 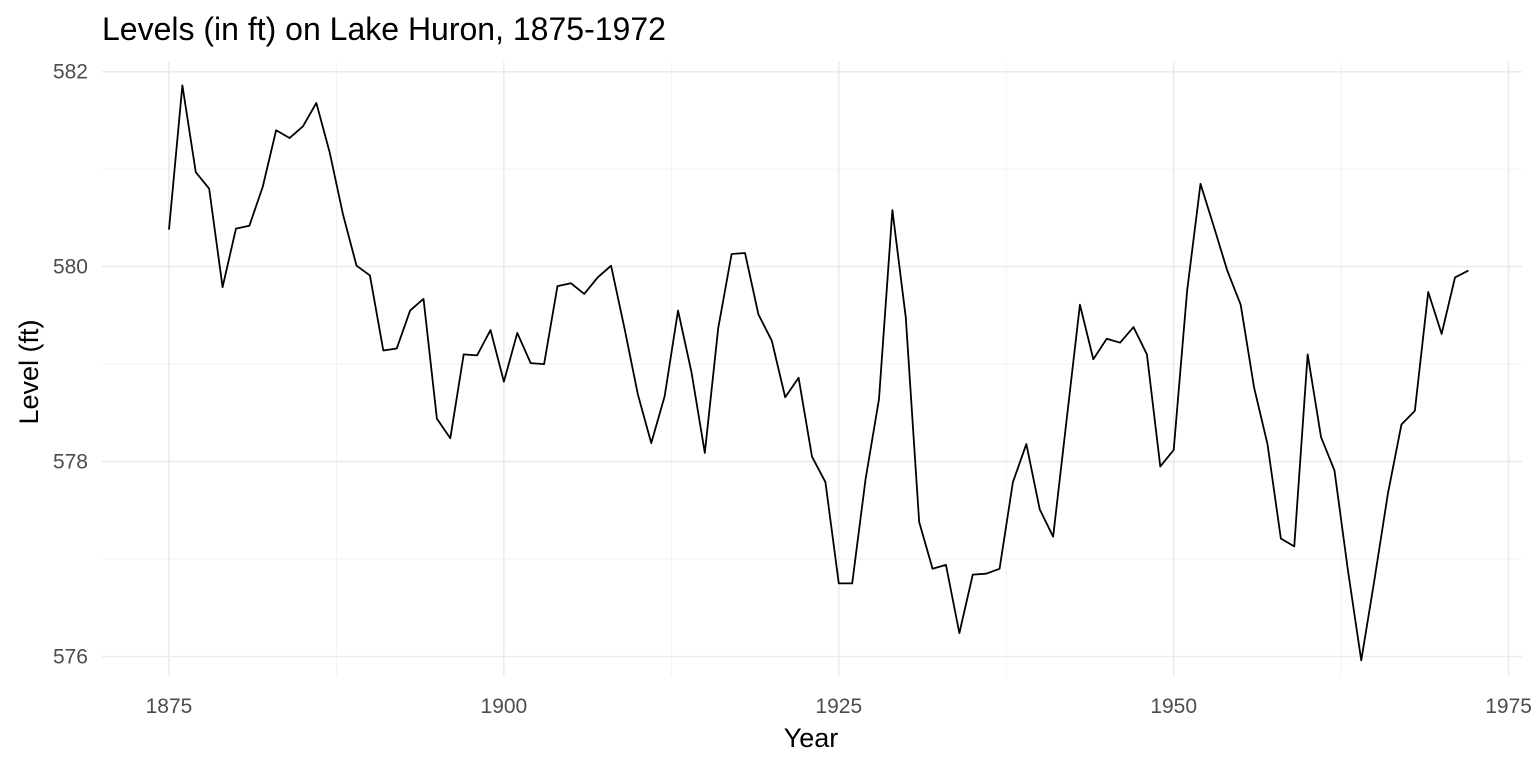 I want to click on x-axis-title: Year, so click(x=811, y=738).